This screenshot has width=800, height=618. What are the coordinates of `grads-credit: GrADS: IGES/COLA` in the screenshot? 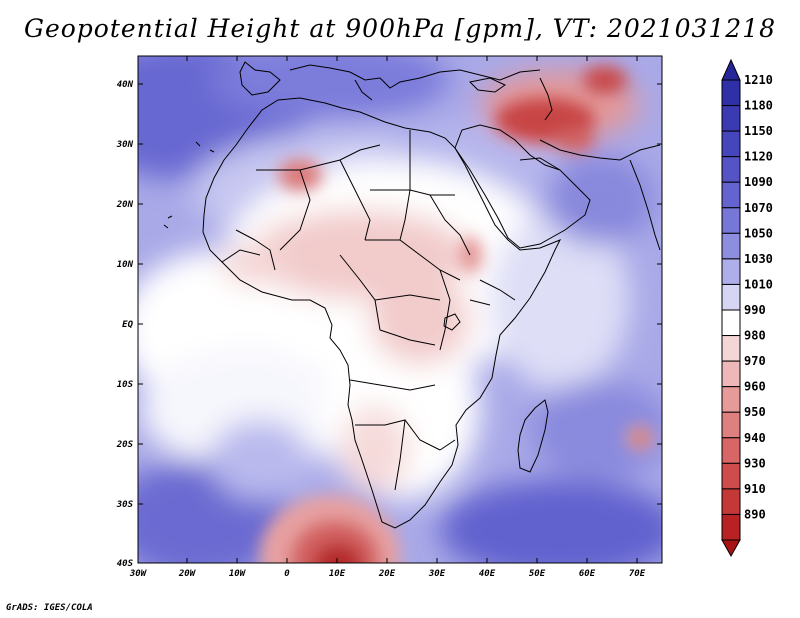 It's located at (49, 608).